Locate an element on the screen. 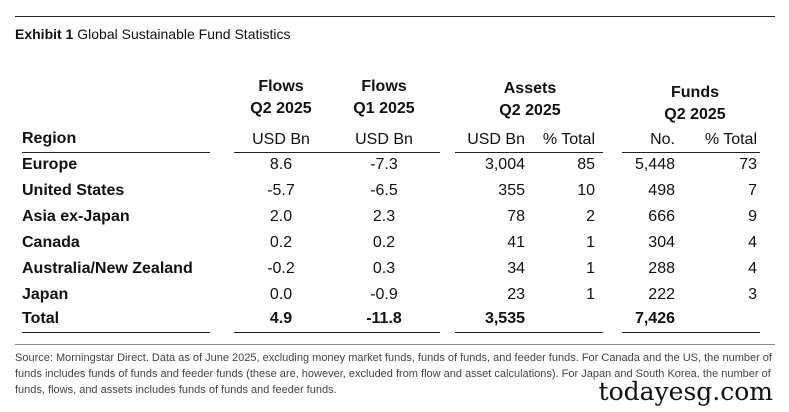 The height and width of the screenshot is (412, 789). watermark: todayesg.com is located at coordinates (685, 391).